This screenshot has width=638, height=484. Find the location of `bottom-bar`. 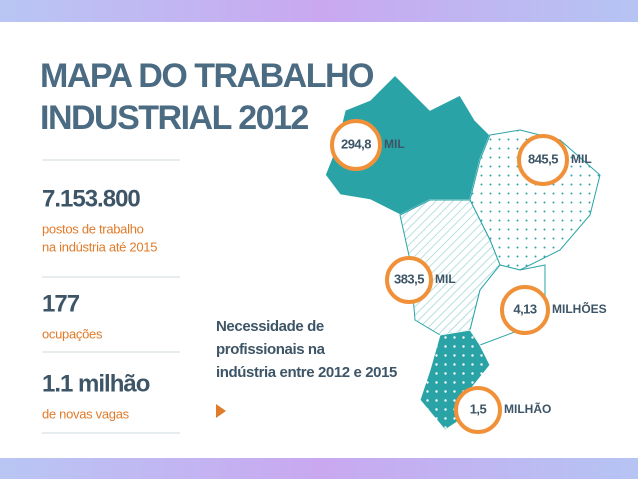

bottom-bar is located at coordinates (319, 468).